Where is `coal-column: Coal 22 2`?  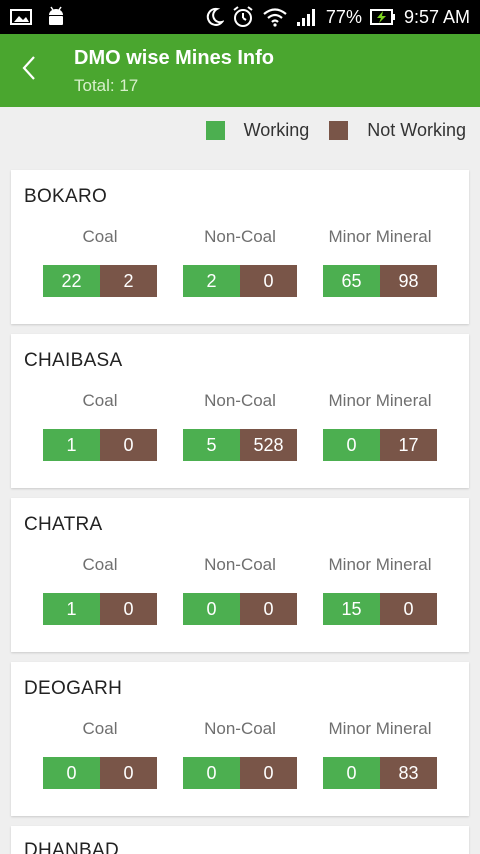
coal-column: Coal 22 2 is located at coordinates (100, 262).